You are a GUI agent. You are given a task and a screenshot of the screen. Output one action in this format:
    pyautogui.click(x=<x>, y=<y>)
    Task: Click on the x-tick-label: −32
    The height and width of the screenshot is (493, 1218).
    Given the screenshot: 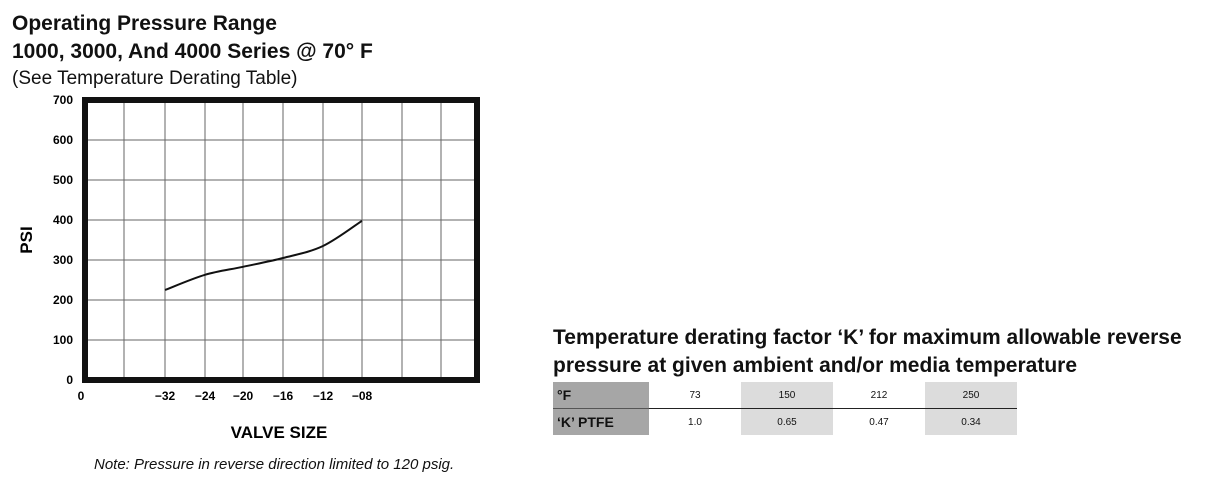 What is the action you would take?
    pyautogui.click(x=165, y=396)
    